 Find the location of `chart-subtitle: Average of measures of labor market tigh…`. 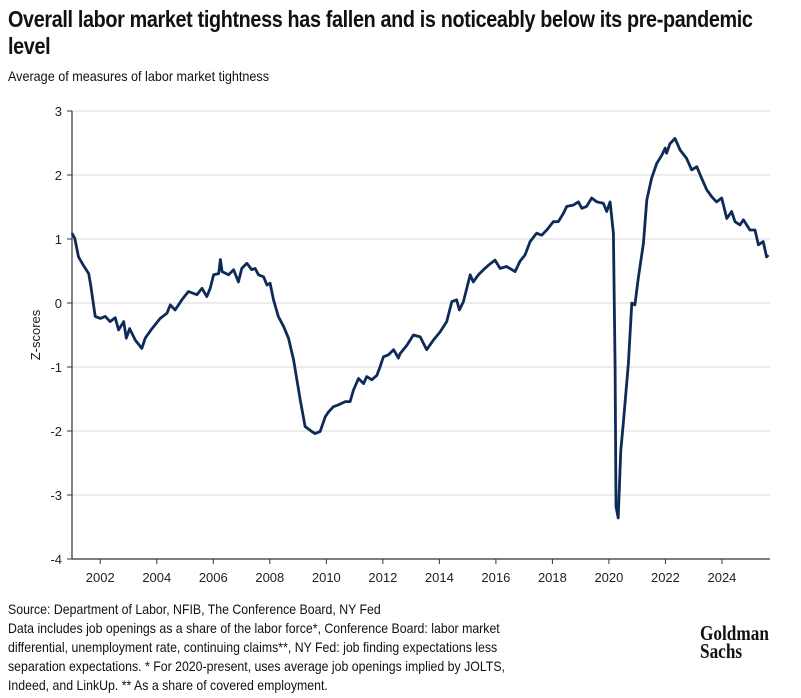

chart-subtitle: Average of measures of labor market tigh… is located at coordinates (139, 76).